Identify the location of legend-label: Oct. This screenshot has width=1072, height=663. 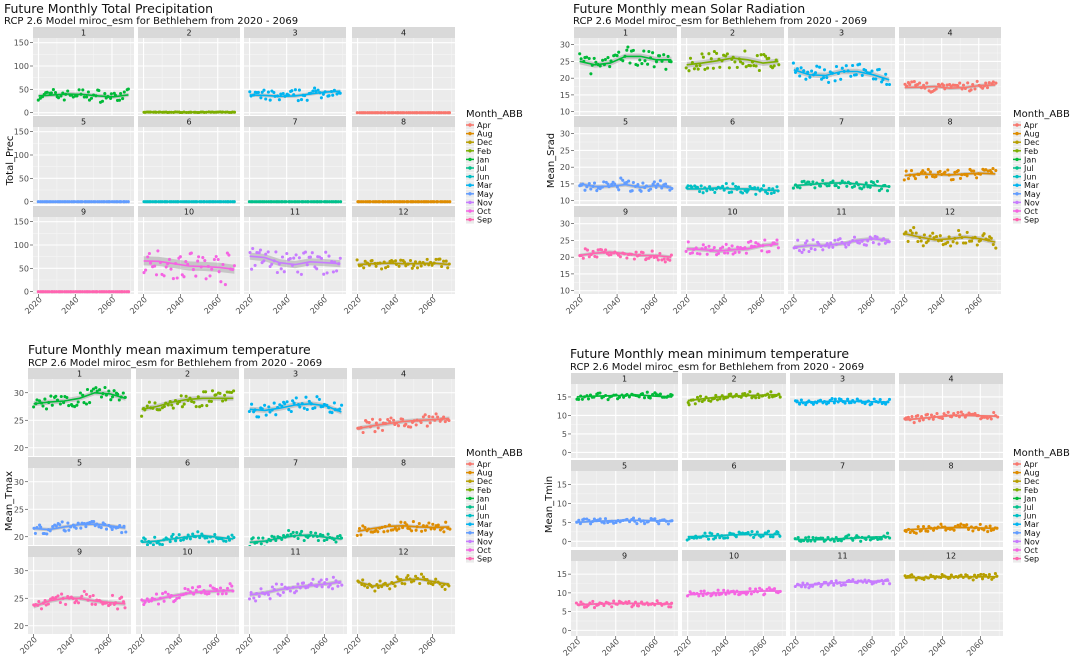
(484, 211).